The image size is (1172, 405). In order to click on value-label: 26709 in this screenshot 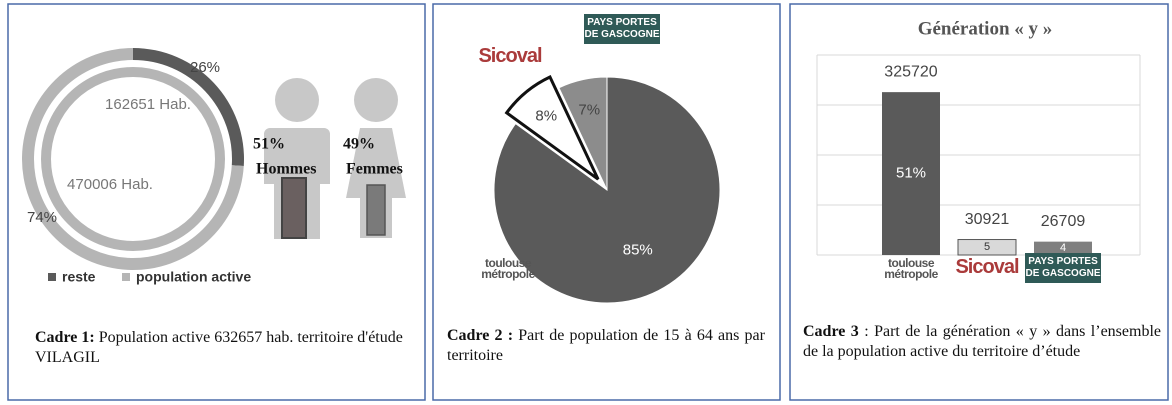, I will do `click(1063, 221)`.